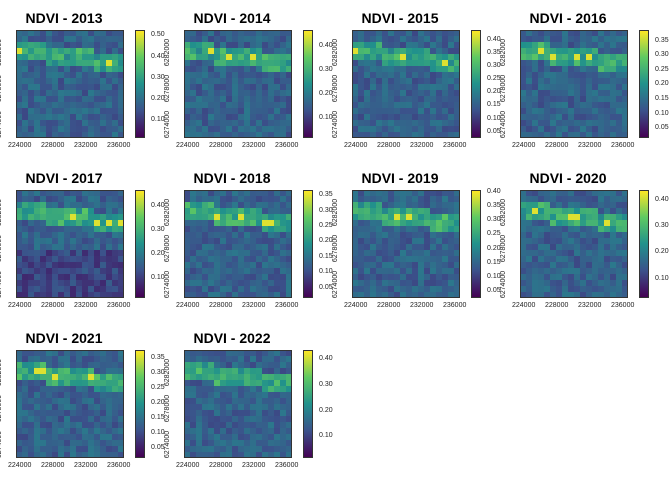 Image resolution: width=672 pixels, height=480 pixels. What do you see at coordinates (168, 248) in the screenshot?
I see `y-tick-label: 6278000` at bounding box center [168, 248].